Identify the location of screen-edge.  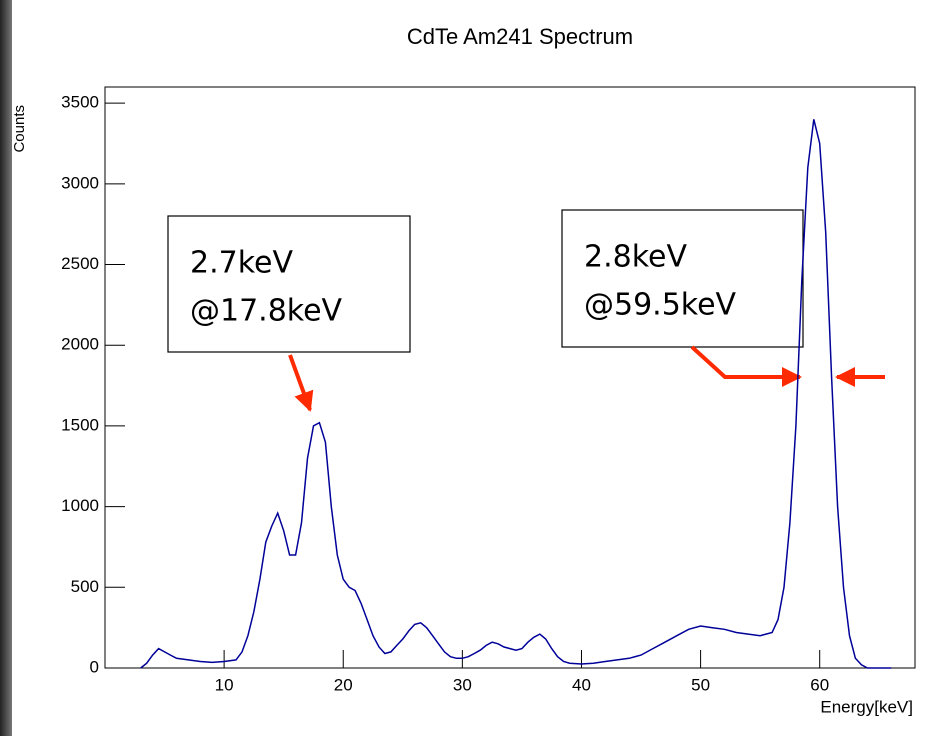
(6, 368).